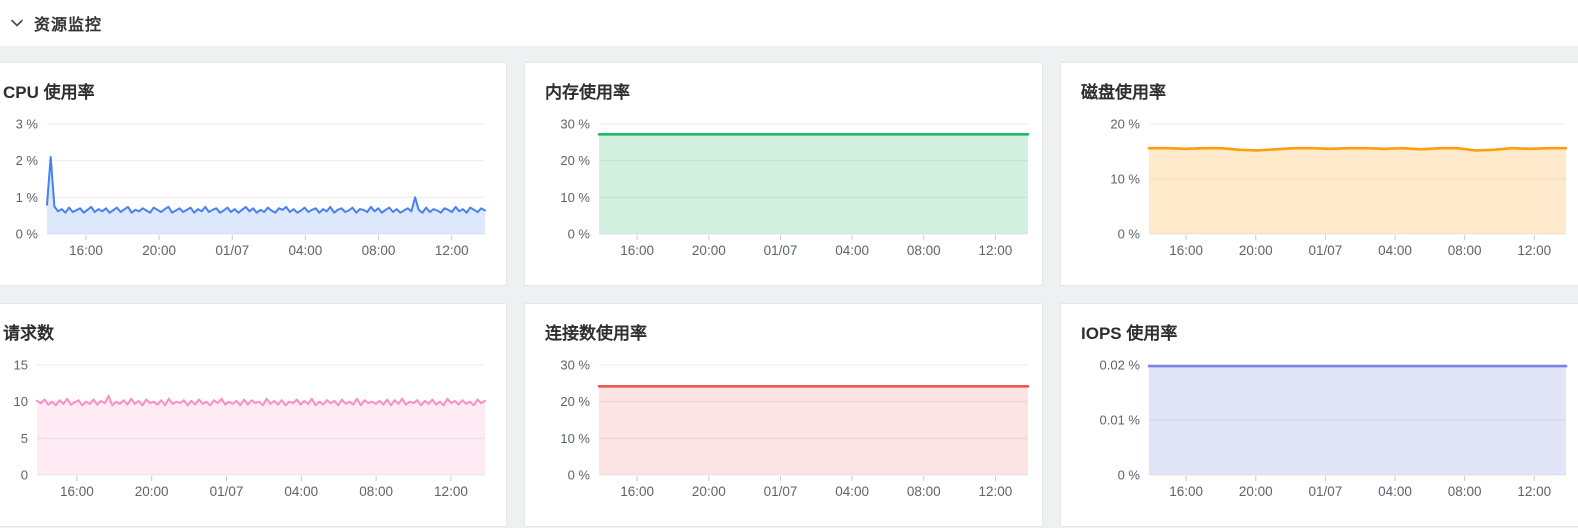  What do you see at coordinates (49, 92) in the screenshot?
I see `chart-title: CPU 使用率` at bounding box center [49, 92].